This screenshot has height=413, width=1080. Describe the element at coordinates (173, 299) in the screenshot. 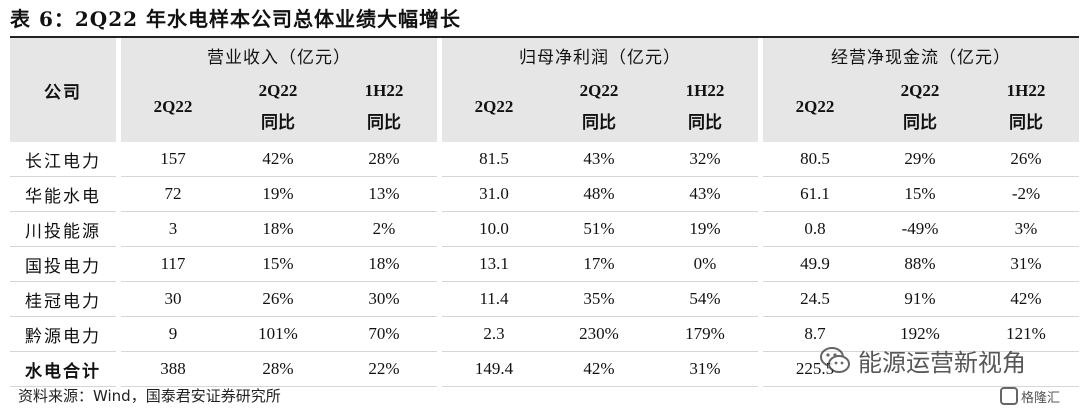

I see `table-cell: 30` at that location.